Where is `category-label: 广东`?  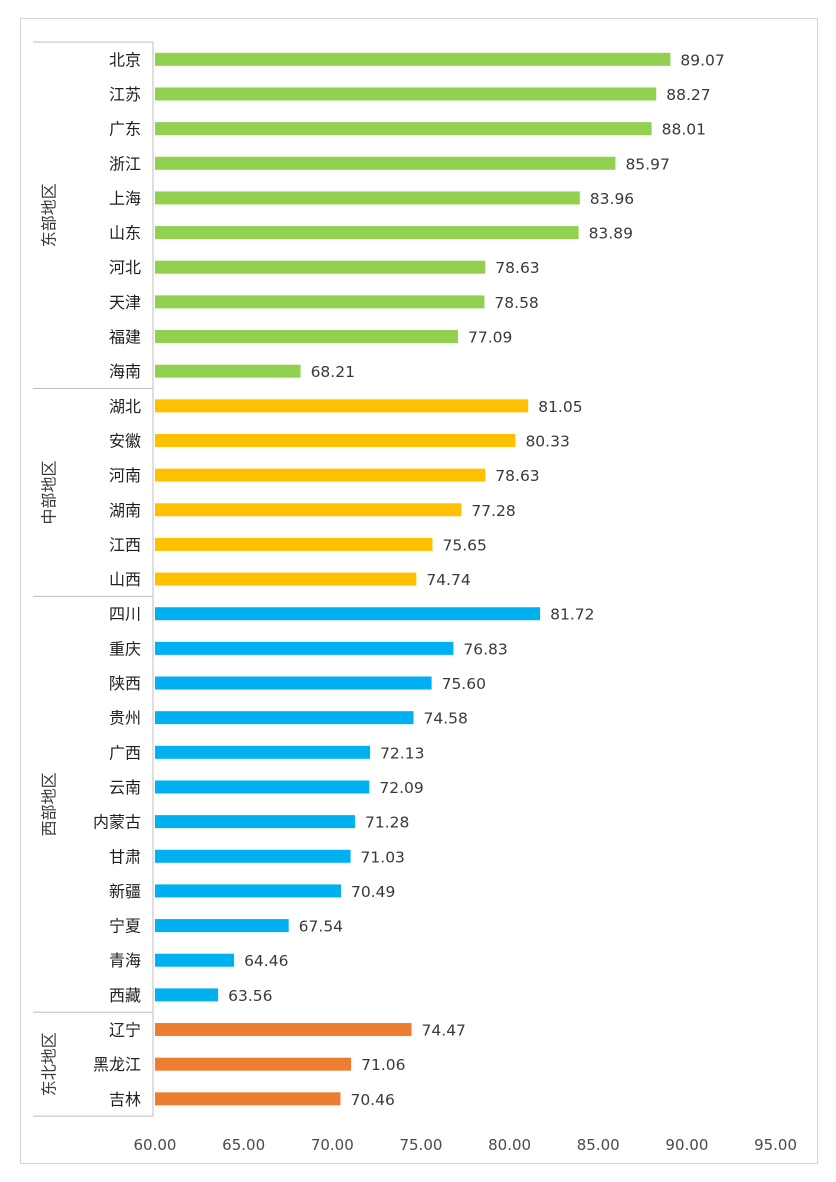 category-label: 广东 is located at coordinates (125, 129).